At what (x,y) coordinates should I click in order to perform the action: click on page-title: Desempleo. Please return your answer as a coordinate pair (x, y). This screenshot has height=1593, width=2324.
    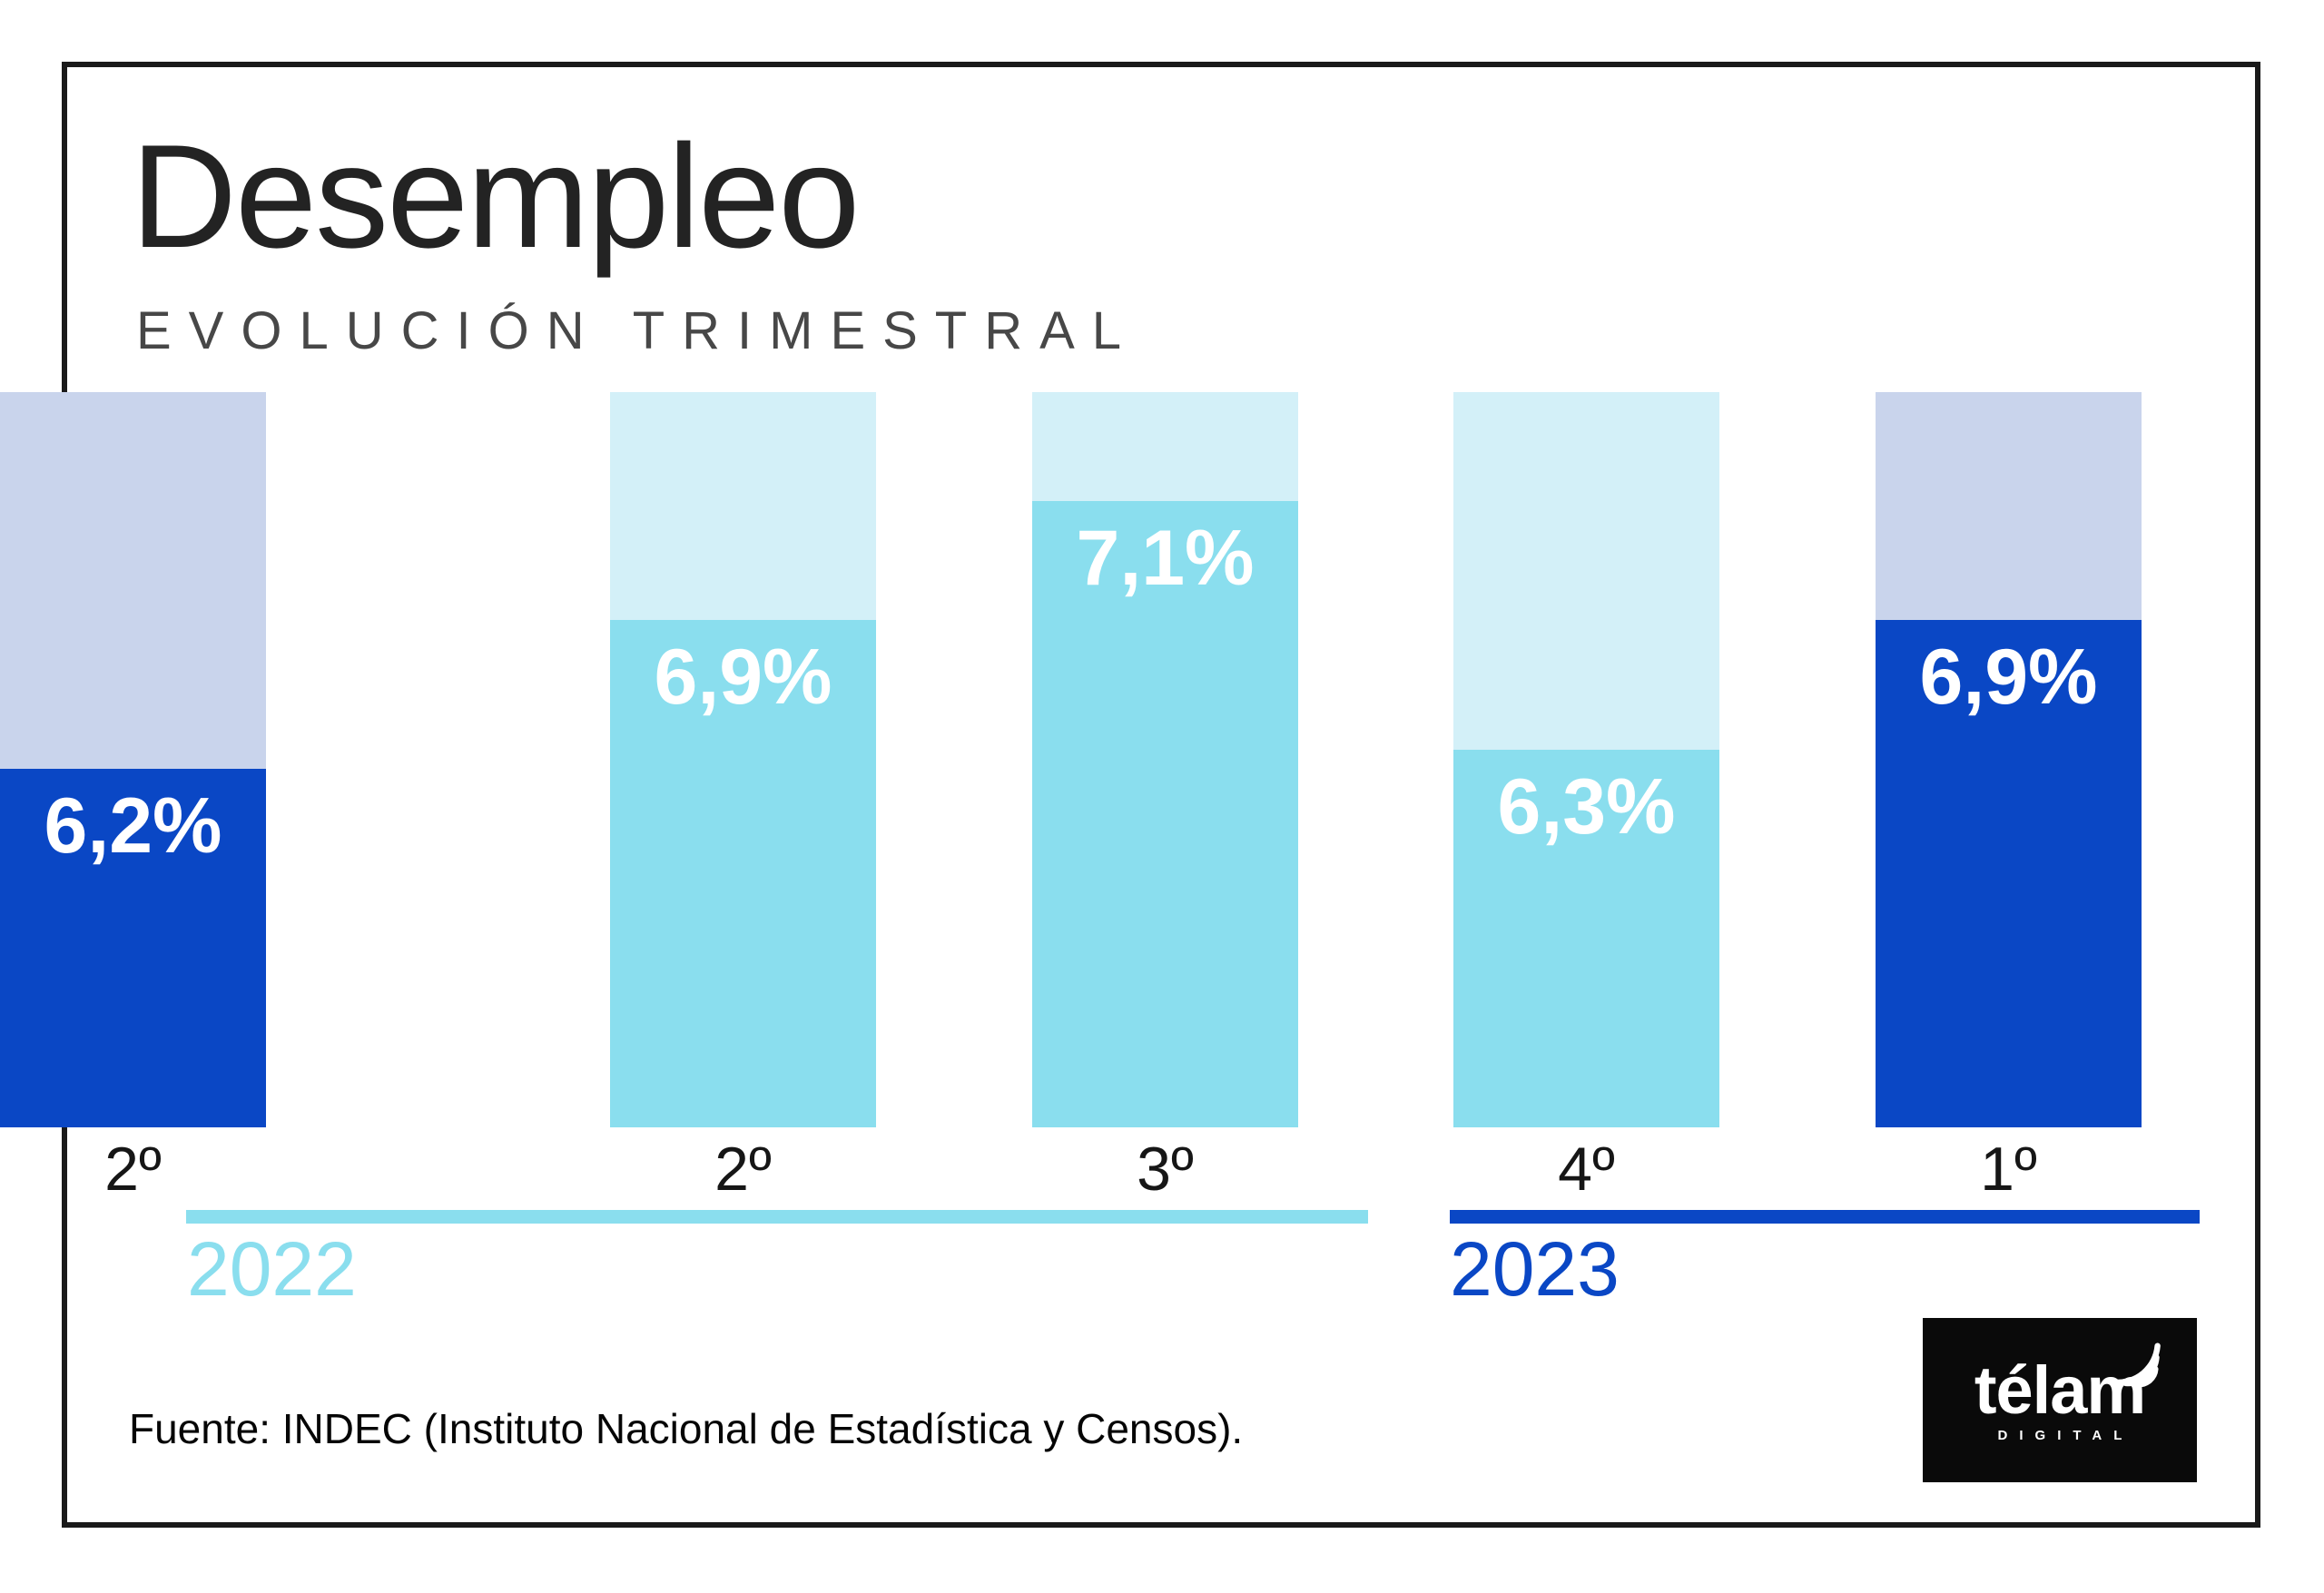
    Looking at the image, I should click on (495, 196).